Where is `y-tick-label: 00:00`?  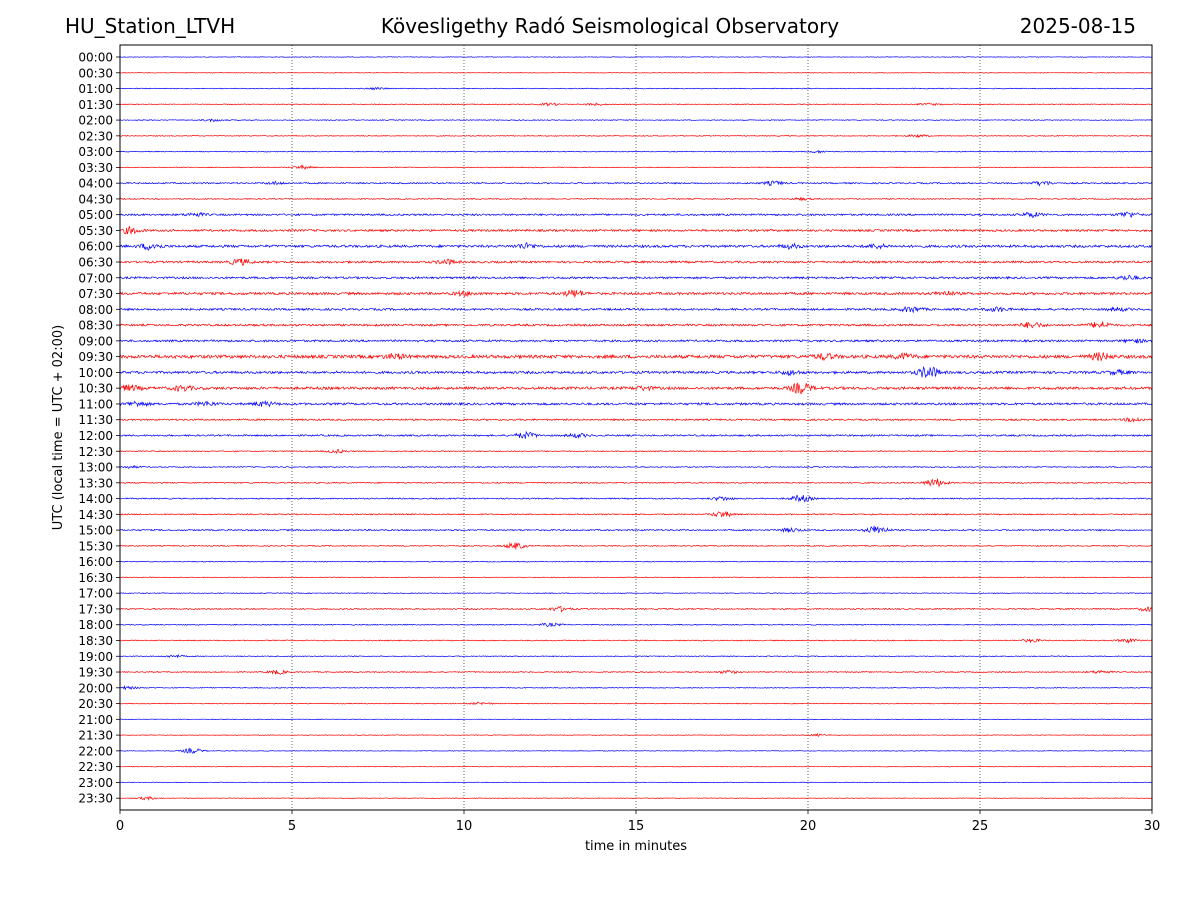
y-tick-label: 00:00 is located at coordinates (95, 58).